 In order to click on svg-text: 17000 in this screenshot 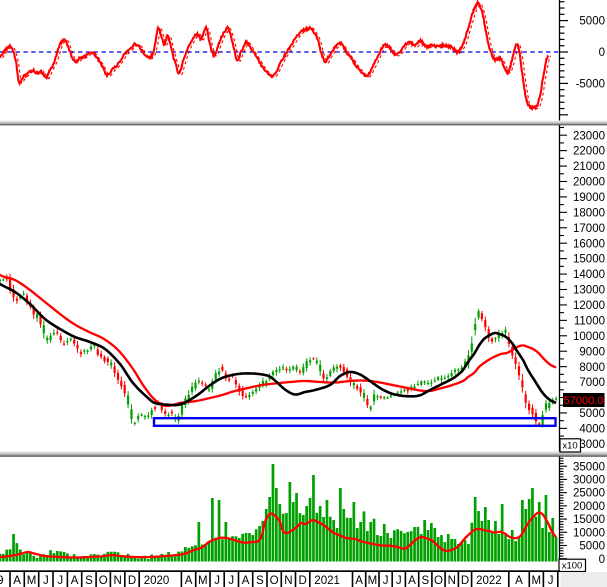, I will do `click(589, 229)`.